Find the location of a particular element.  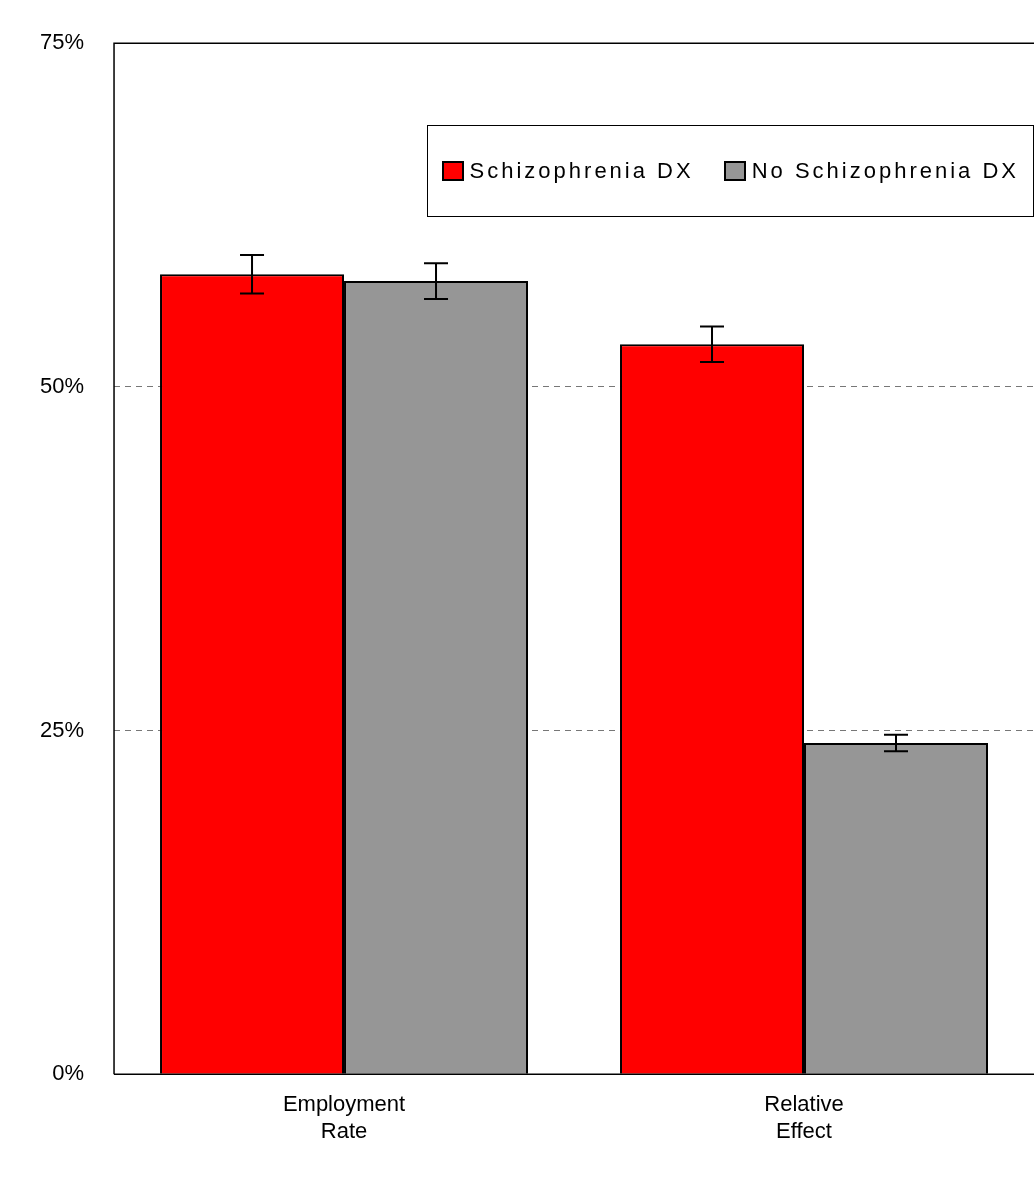

x-tick-label: Employment Rate is located at coordinates (344, 1117).